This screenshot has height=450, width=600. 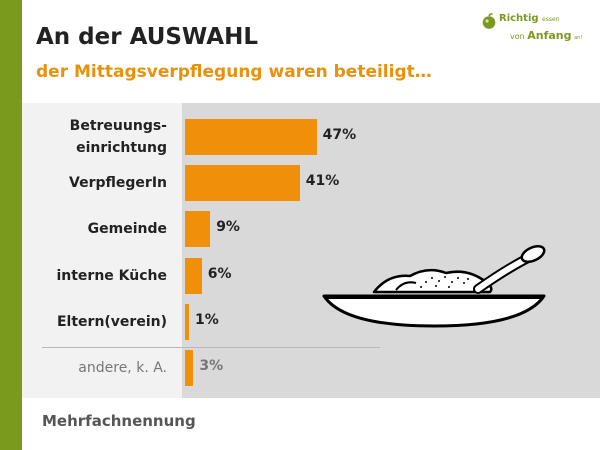 I want to click on category-label: Betreuungs-einrichtung, so click(x=118, y=137).